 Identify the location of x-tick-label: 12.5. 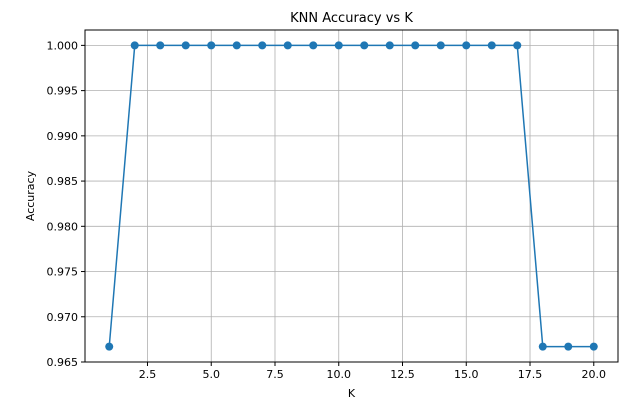
(402, 374).